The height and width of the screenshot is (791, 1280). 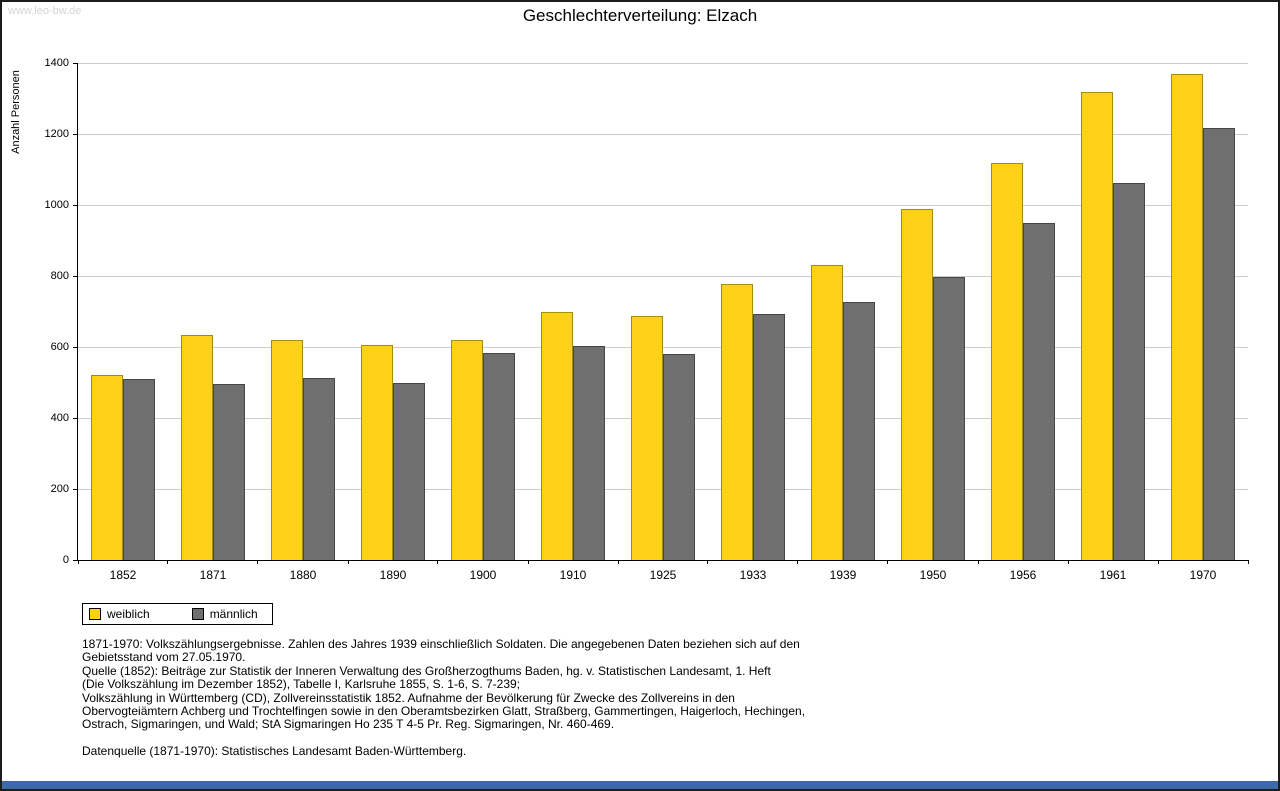 I want to click on bar-maennlich-1956, so click(x=1039, y=391).